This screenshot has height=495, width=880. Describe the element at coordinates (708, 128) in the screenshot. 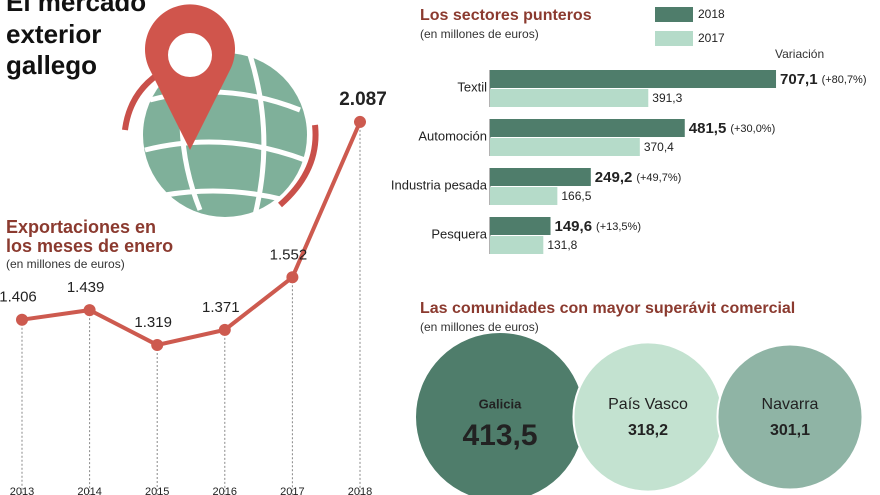

I see `value-text: 481,5` at that location.